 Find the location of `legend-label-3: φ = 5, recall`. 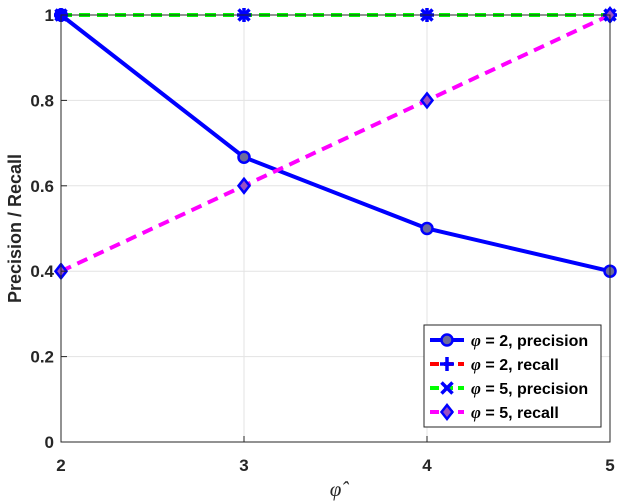

legend-label-3: φ = 5, recall is located at coordinates (515, 412).